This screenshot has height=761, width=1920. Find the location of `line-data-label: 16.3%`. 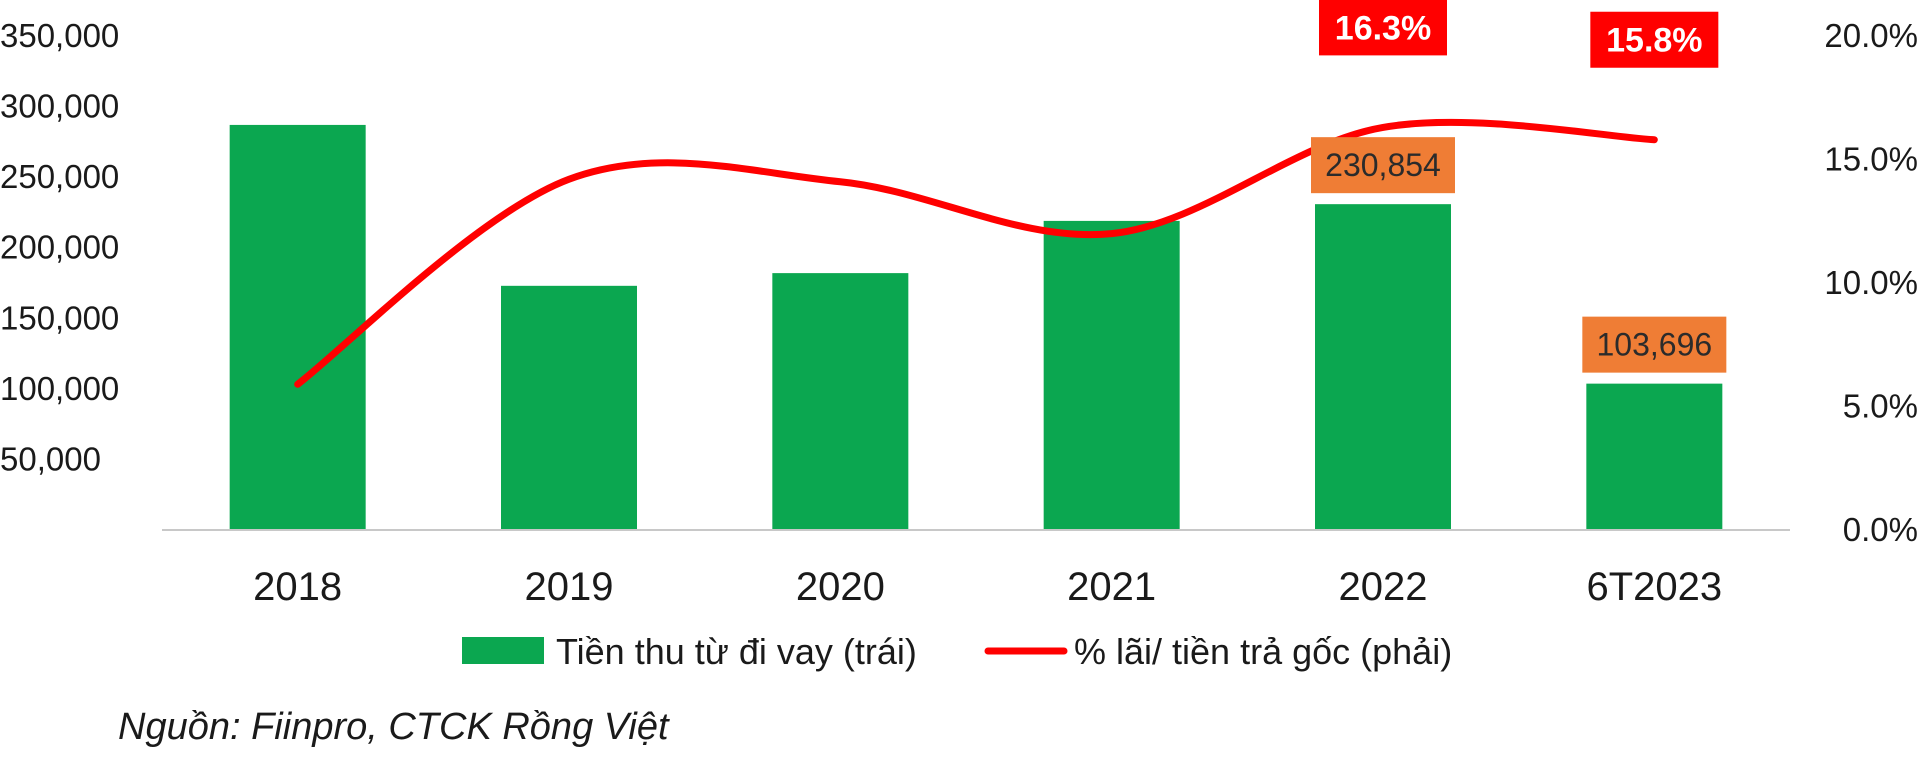

line-data-label: 16.3% is located at coordinates (1383, 28).